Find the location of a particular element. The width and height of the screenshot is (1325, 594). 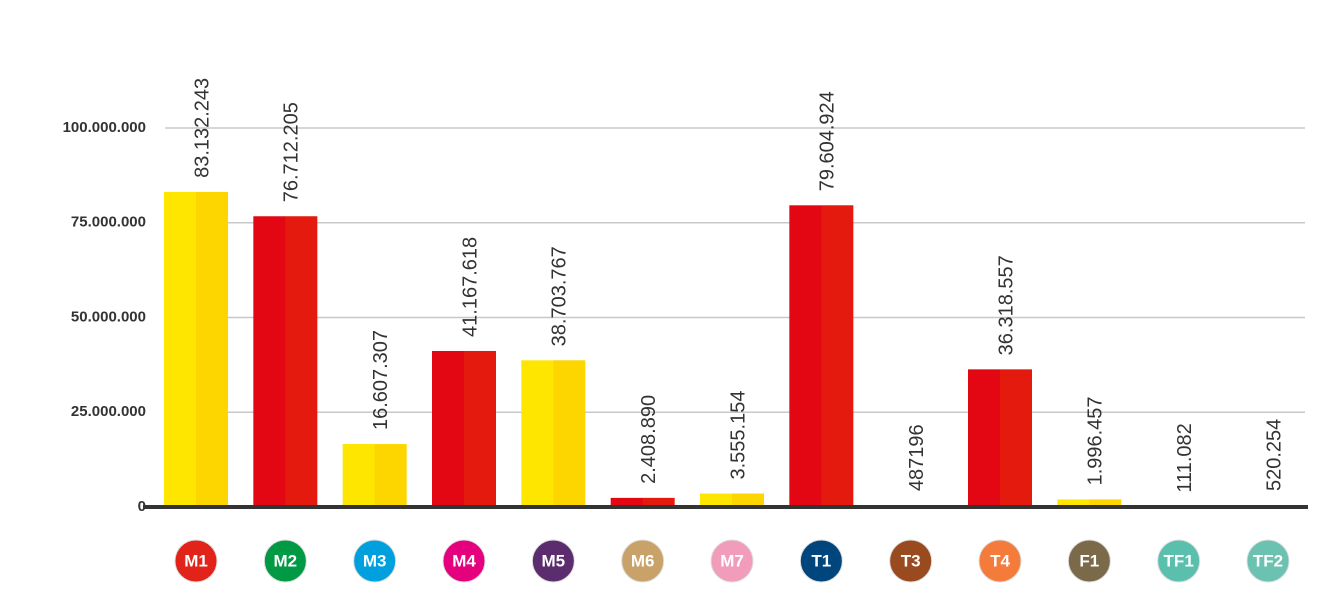

x-tick-label: M3 is located at coordinates (375, 560).